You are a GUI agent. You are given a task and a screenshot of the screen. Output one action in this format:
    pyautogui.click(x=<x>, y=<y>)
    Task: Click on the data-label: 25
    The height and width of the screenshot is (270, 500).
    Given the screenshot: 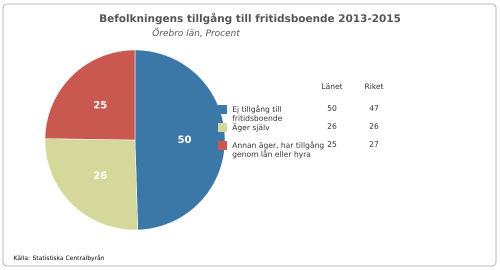 What is the action you would take?
    pyautogui.click(x=100, y=104)
    